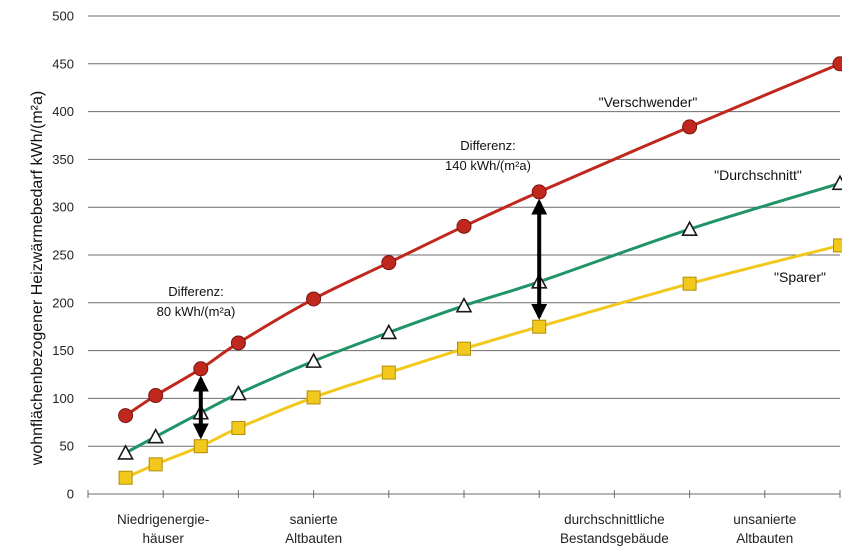 The height and width of the screenshot is (550, 842). Describe the element at coordinates (614, 529) in the screenshot. I see `x-category-label: durchschnittliche Bestandsgebäude` at that location.